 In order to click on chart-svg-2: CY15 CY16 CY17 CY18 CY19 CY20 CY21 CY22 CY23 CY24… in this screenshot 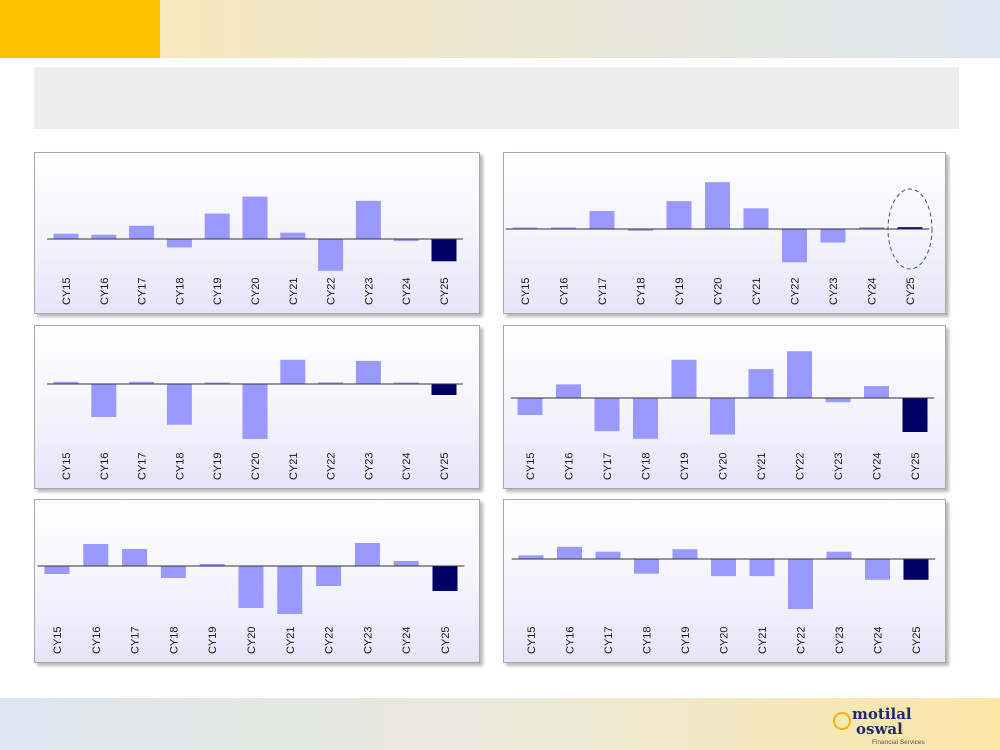, I will do `click(719, 243)`.